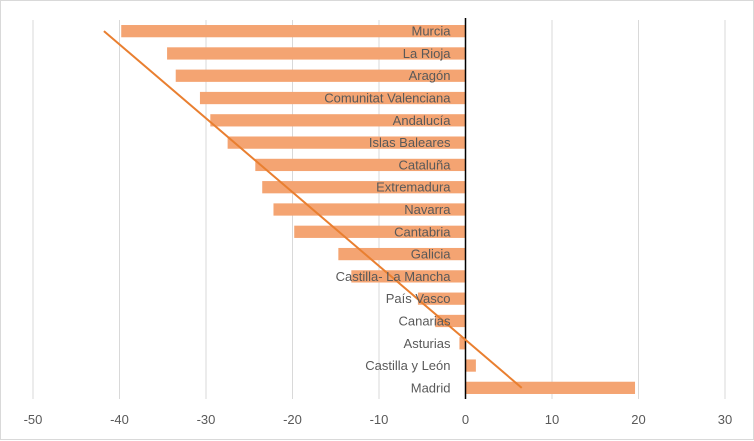 This screenshot has height=441, width=754. What do you see at coordinates (427, 343) in the screenshot?
I see `category-label-14: Asturias` at bounding box center [427, 343].